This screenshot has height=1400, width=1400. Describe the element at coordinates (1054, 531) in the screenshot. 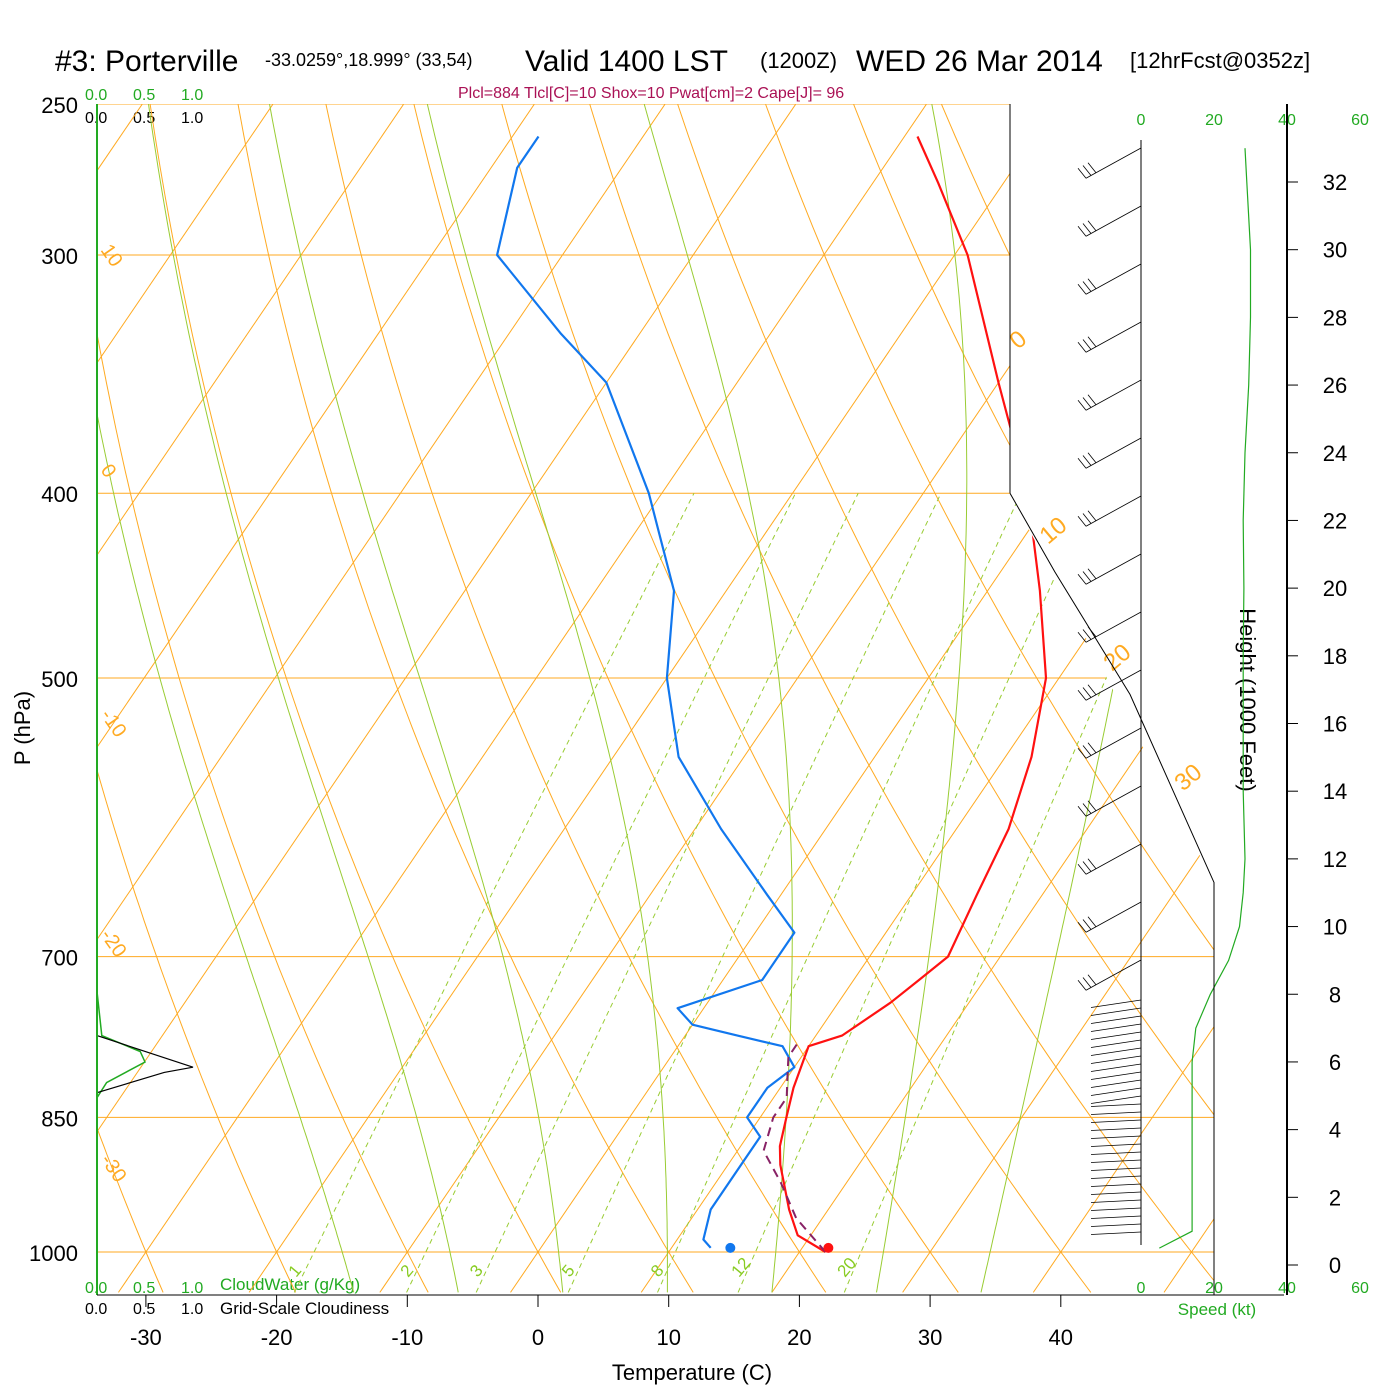

I see `adiabat-label: 10` at that location.